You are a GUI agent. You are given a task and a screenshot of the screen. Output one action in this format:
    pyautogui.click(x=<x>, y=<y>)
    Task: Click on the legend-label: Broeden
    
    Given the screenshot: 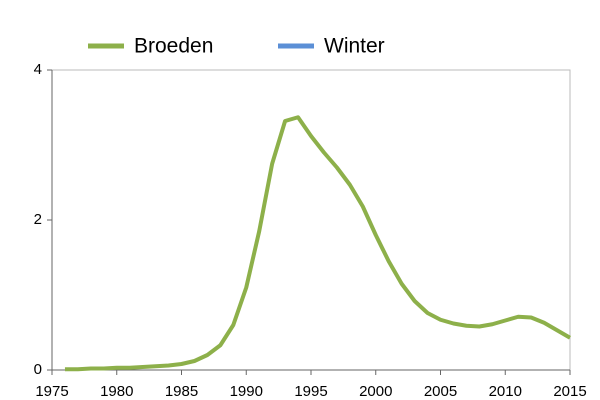 What is the action you would take?
    pyautogui.click(x=173, y=46)
    